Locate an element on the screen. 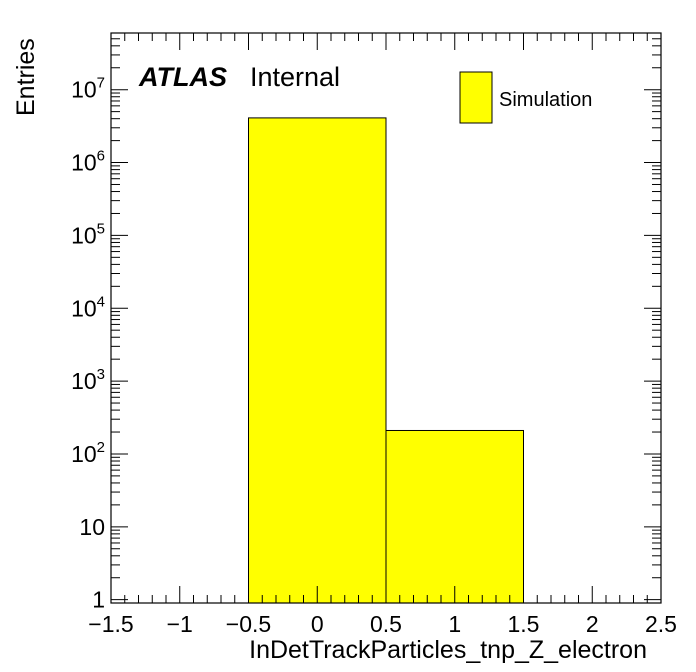 The height and width of the screenshot is (672, 696). x-tick-label: 1 is located at coordinates (454, 624).